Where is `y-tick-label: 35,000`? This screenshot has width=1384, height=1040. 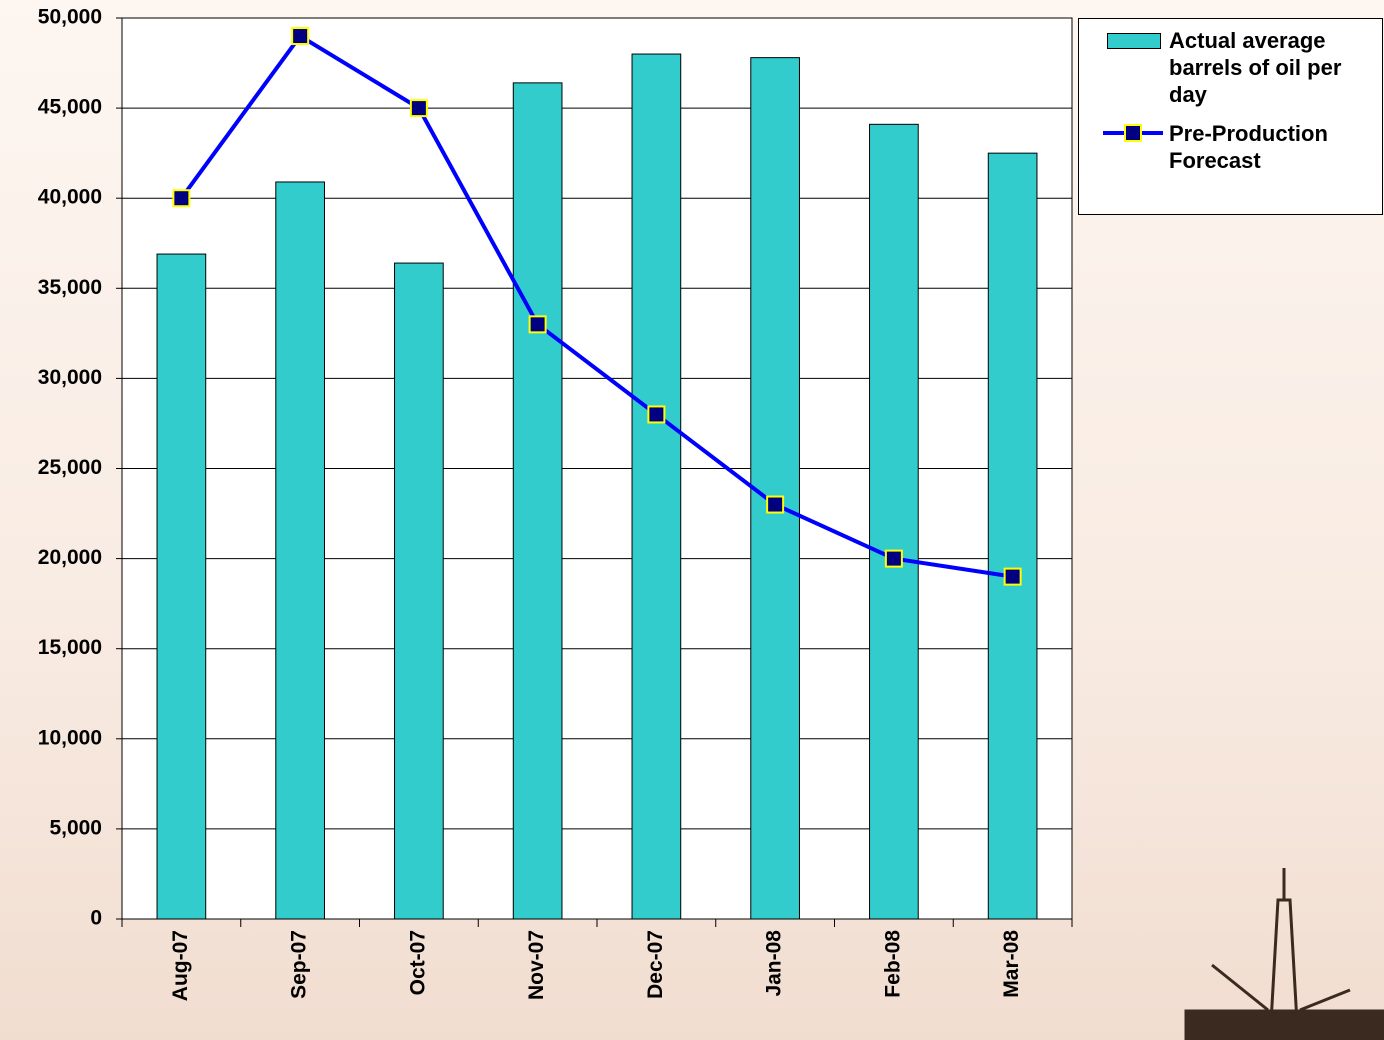 y-tick-label: 35,000 is located at coordinates (70, 287).